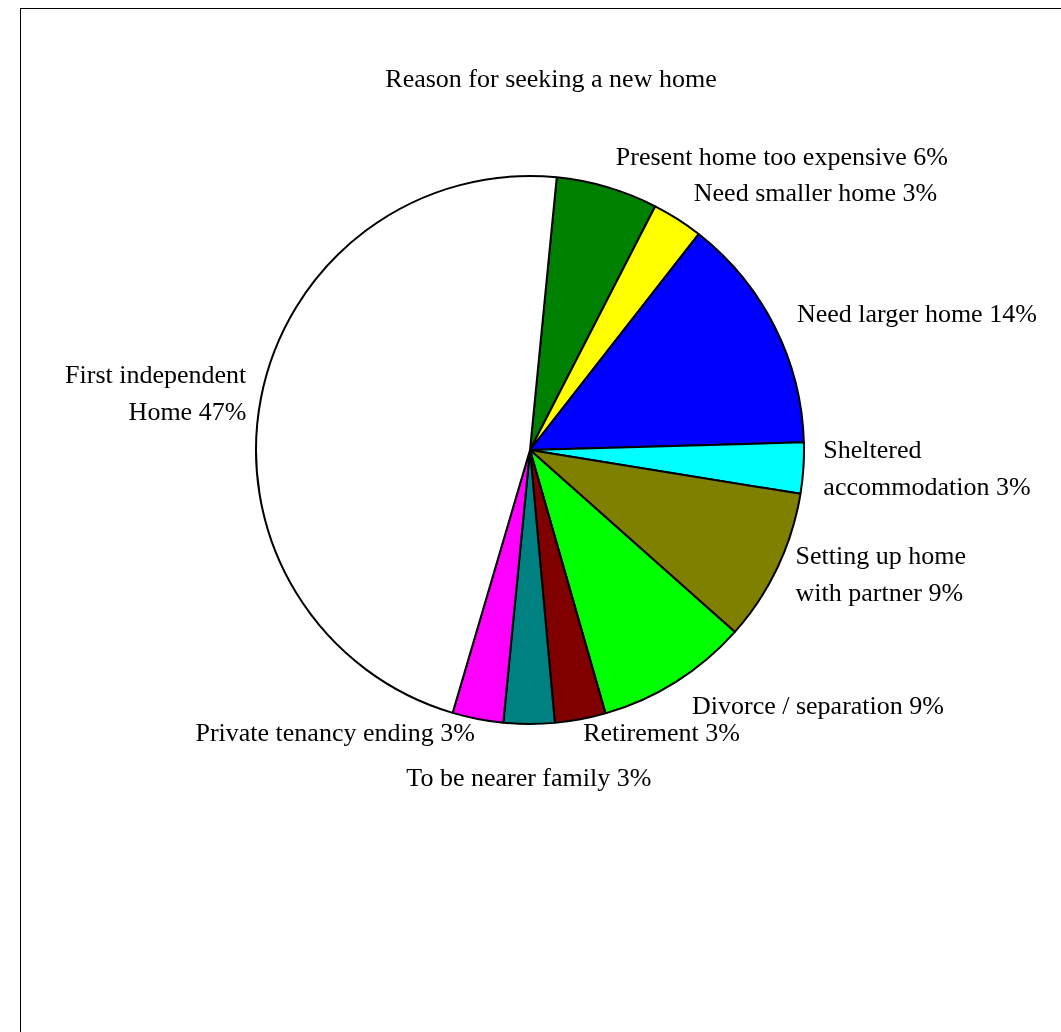 This screenshot has width=1061, height=1032. What do you see at coordinates (529, 777) in the screenshot?
I see `slice-label: To be nearer family 3%` at bounding box center [529, 777].